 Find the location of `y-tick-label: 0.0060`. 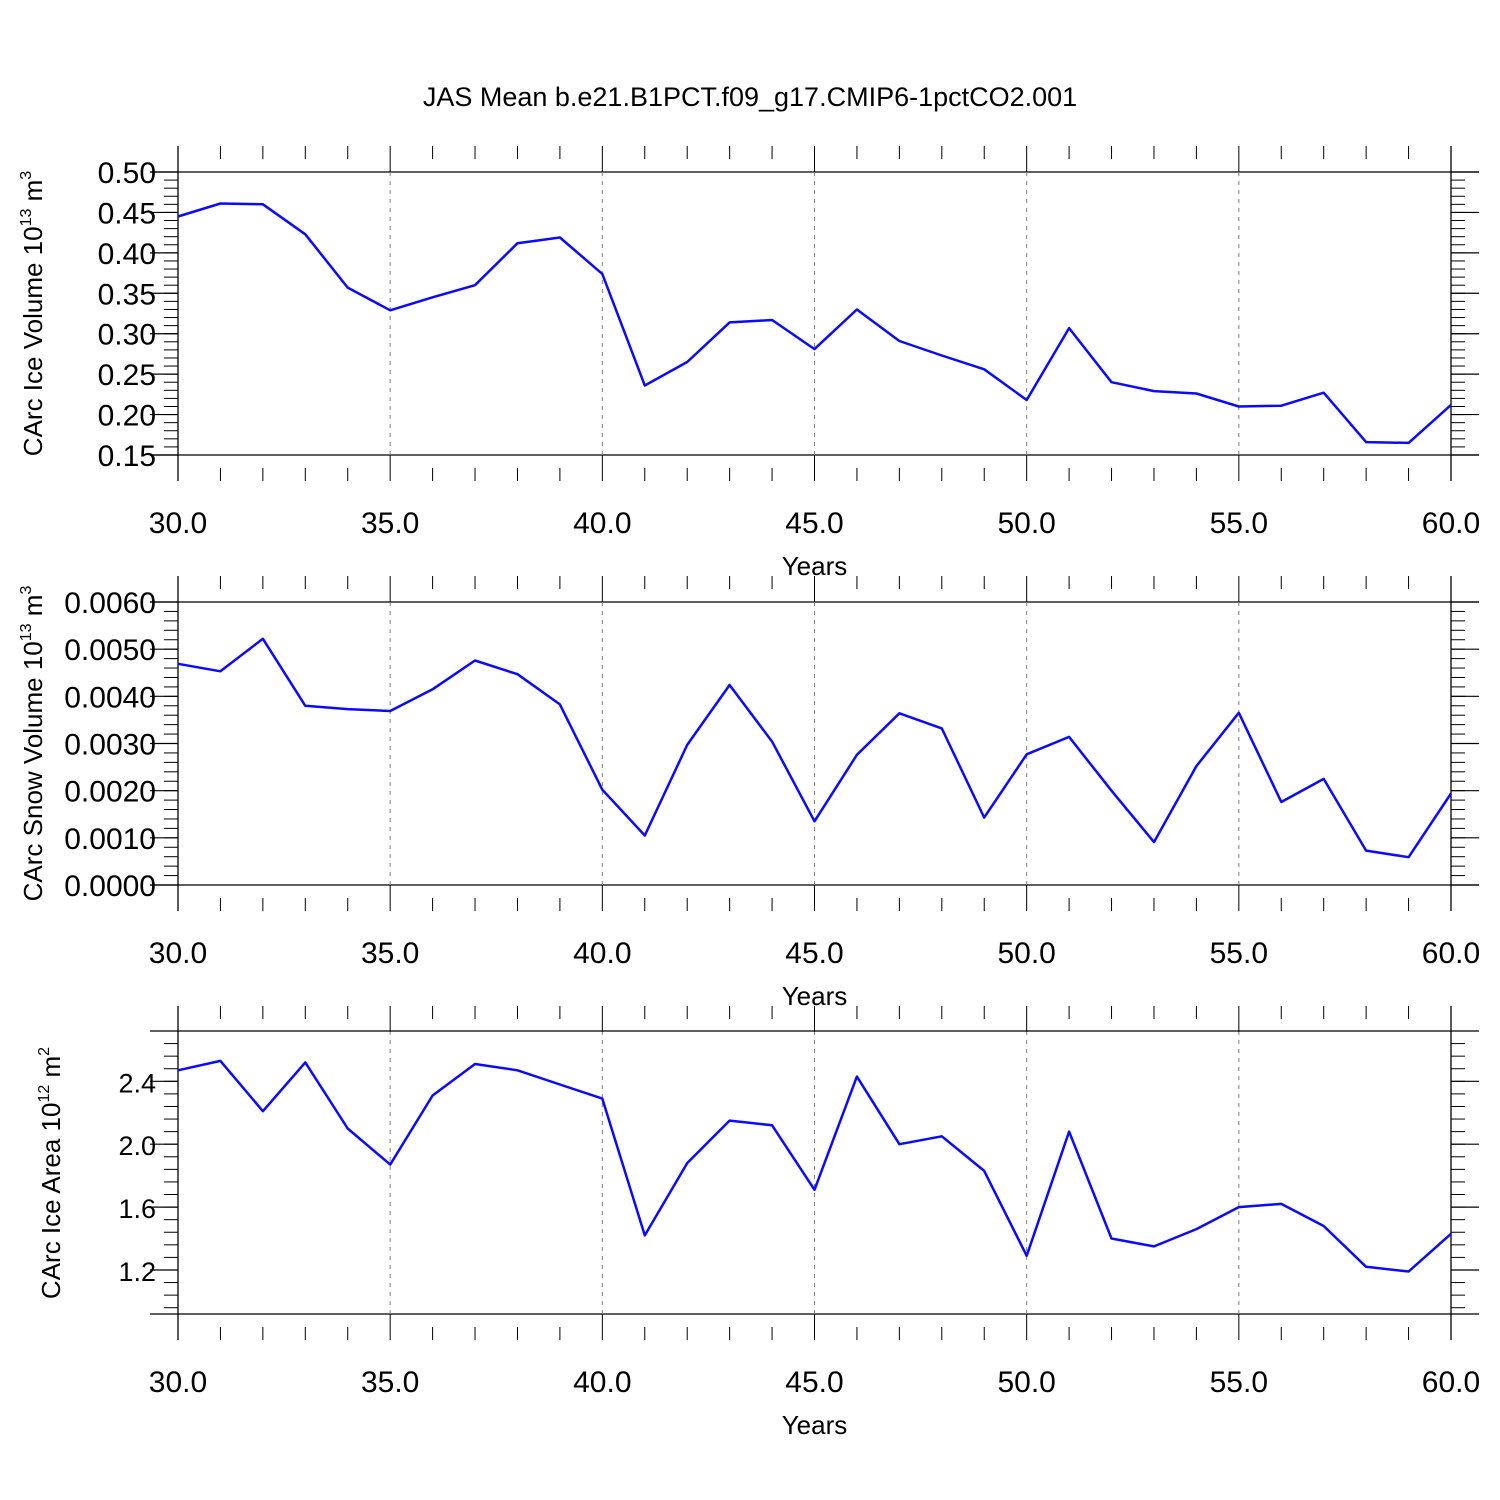

y-tick-label: 0.0060 is located at coordinates (110, 603).